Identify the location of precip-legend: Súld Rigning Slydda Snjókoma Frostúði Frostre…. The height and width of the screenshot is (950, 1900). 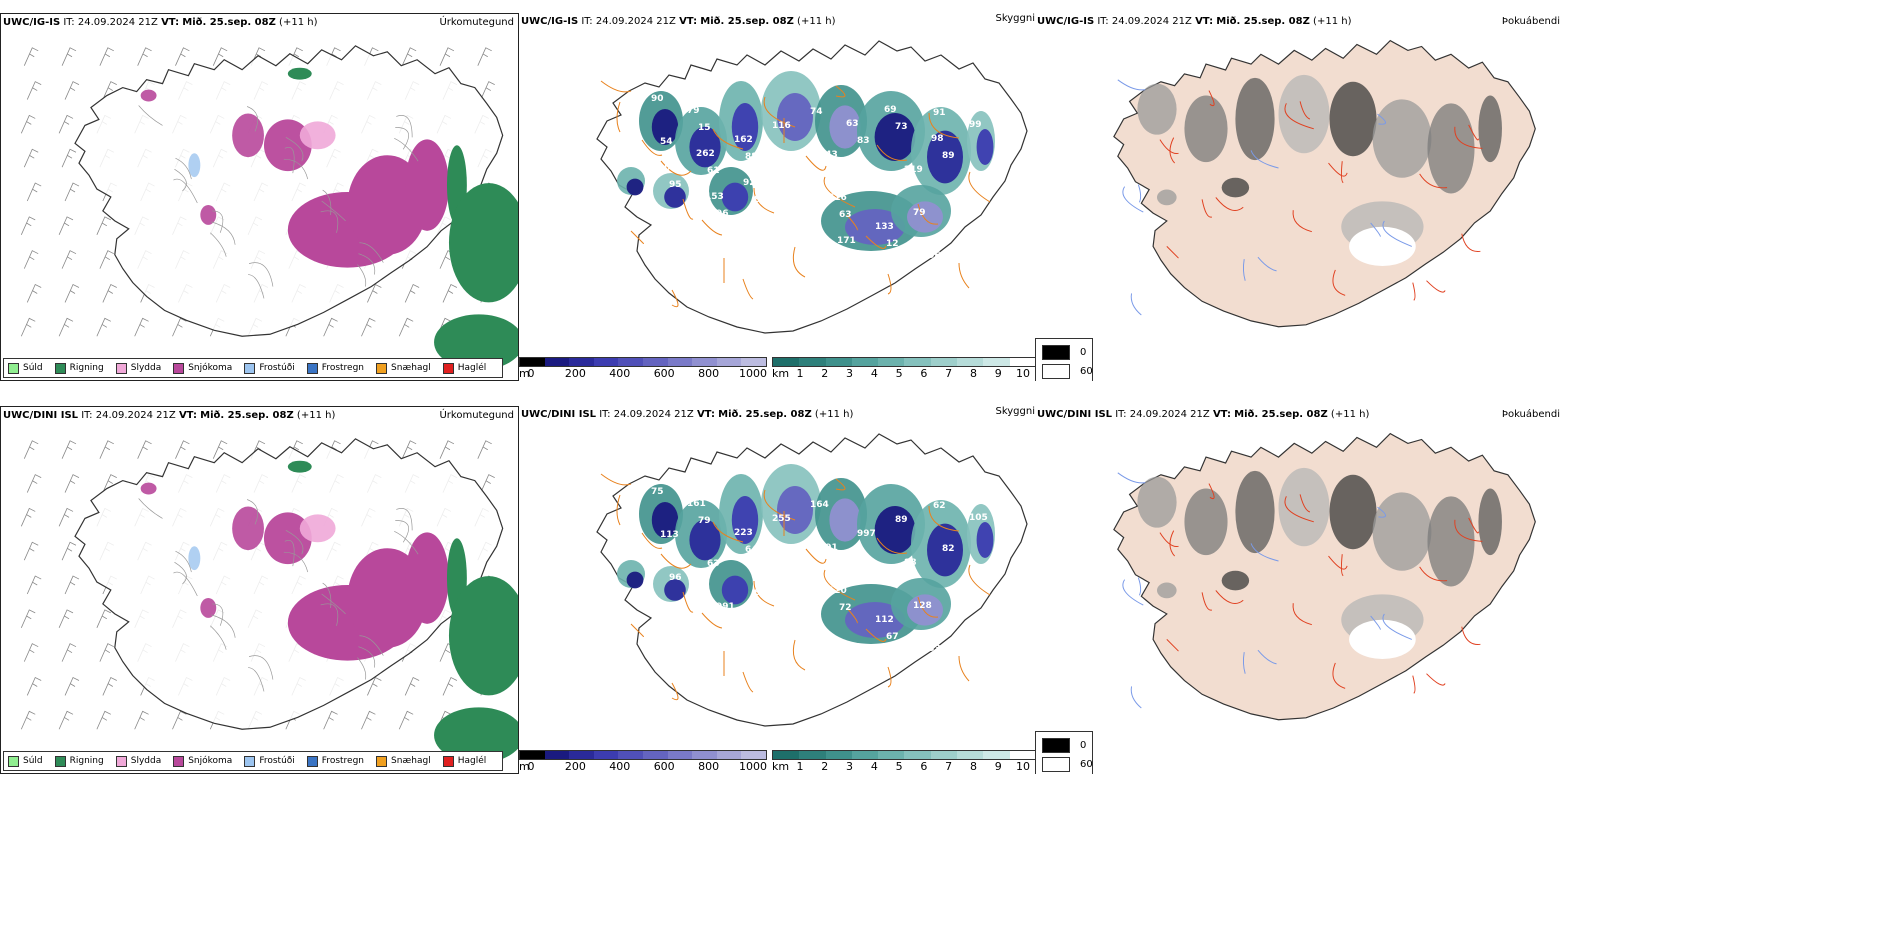
(253, 368).